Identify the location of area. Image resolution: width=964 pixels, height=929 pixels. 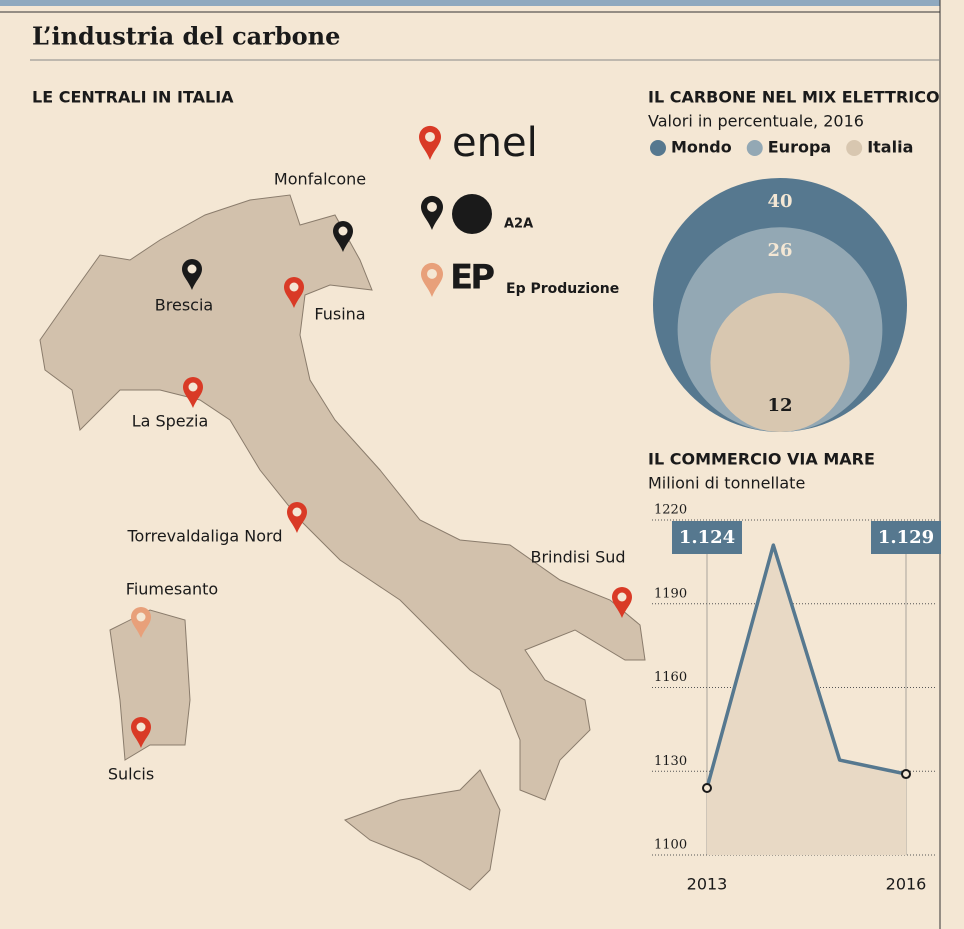
(806, 700).